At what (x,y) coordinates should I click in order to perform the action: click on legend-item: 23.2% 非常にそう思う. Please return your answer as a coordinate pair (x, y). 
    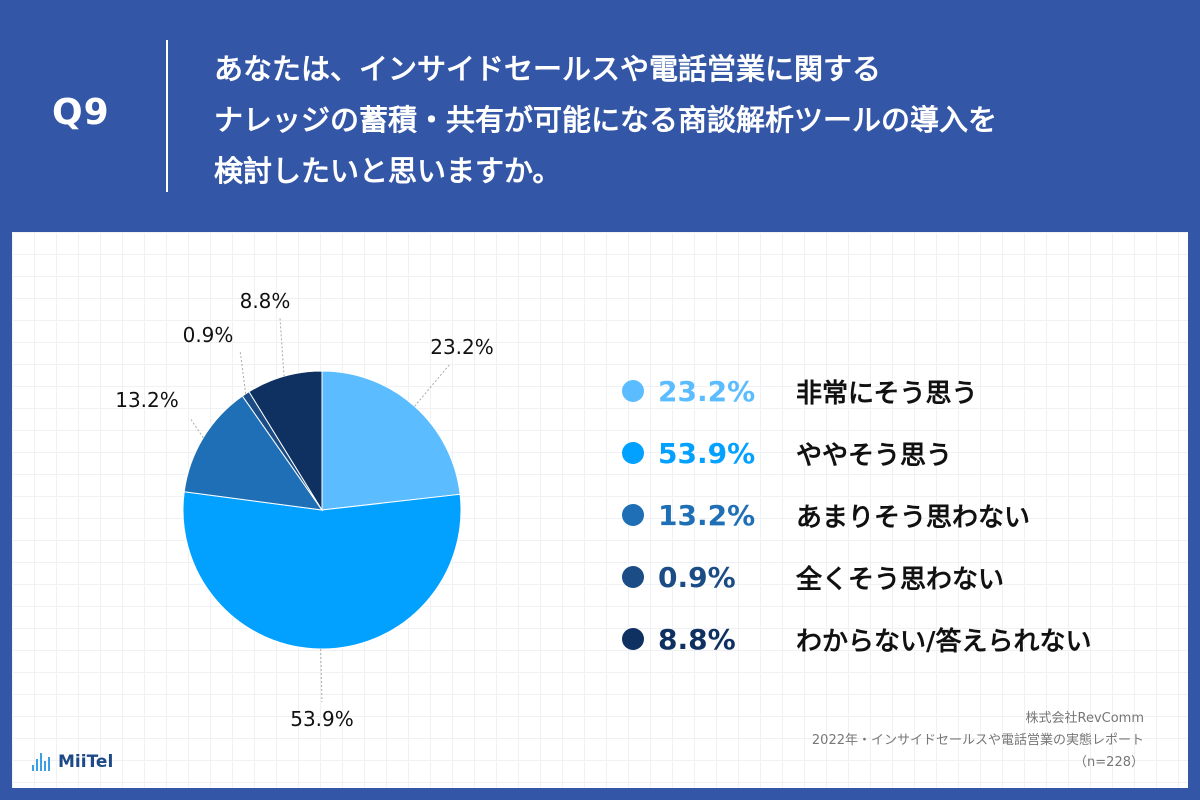
    Looking at the image, I should click on (857, 391).